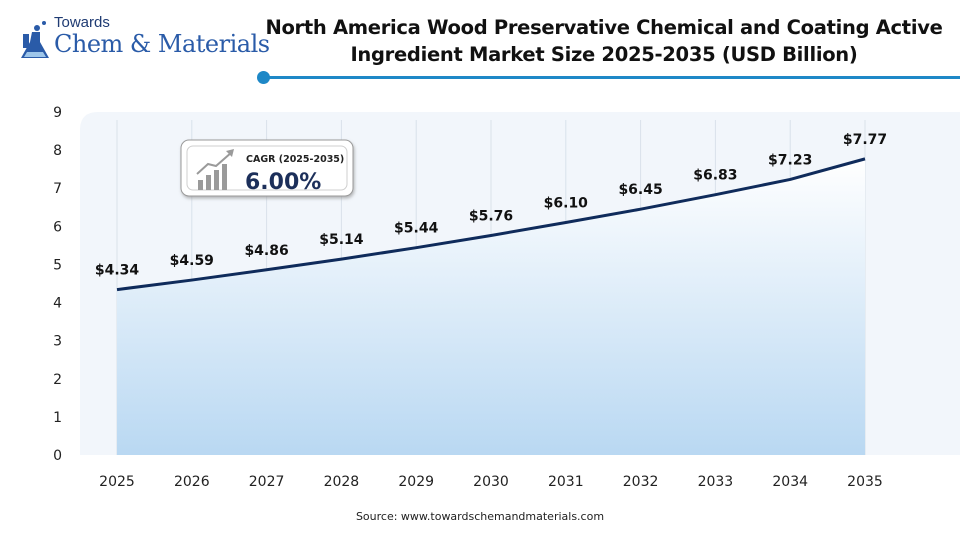  I want to click on y-tick-label: 0, so click(57, 456).